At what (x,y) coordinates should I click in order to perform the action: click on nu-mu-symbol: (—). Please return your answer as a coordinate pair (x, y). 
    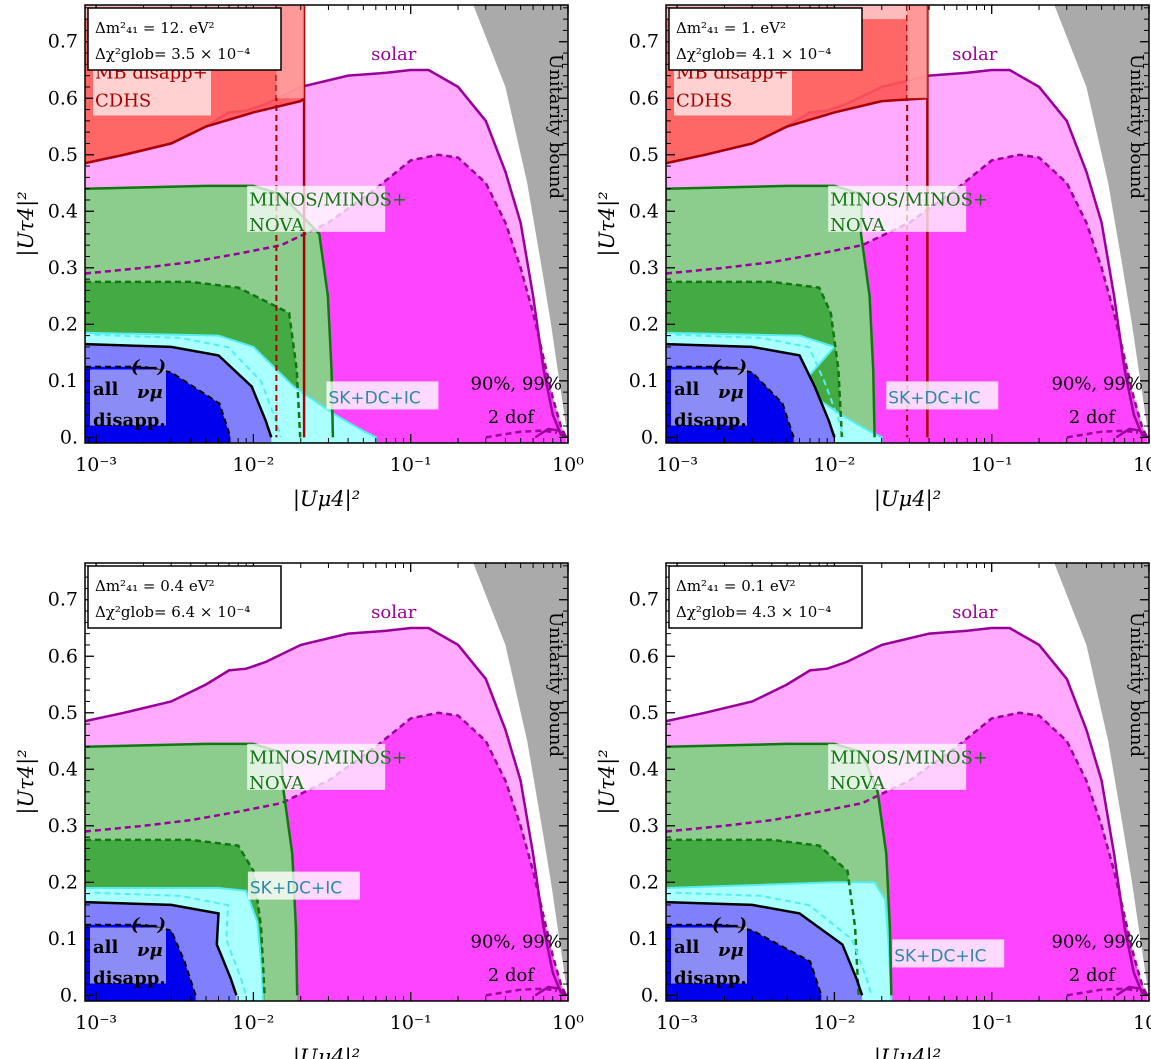
    Looking at the image, I should click on (148, 924).